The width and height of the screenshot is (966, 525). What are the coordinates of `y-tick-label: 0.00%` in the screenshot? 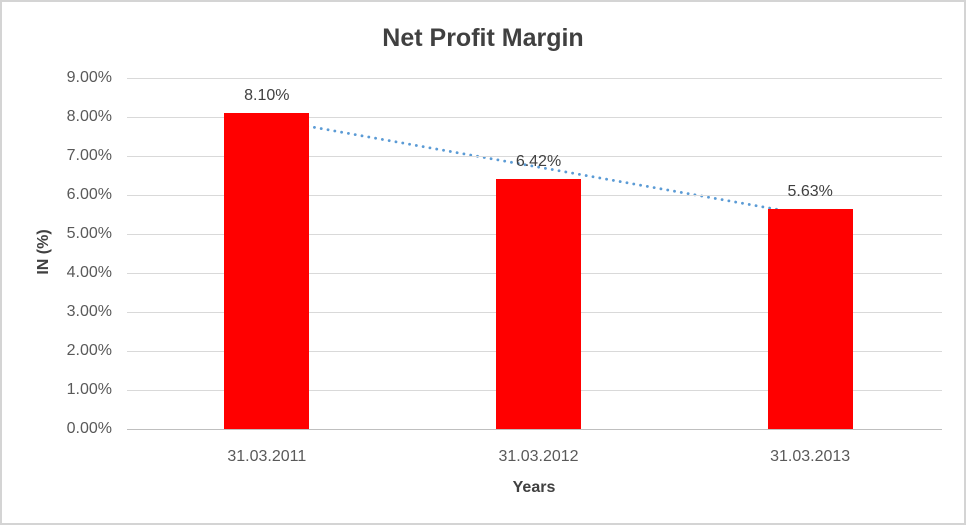 It's located at (89, 428).